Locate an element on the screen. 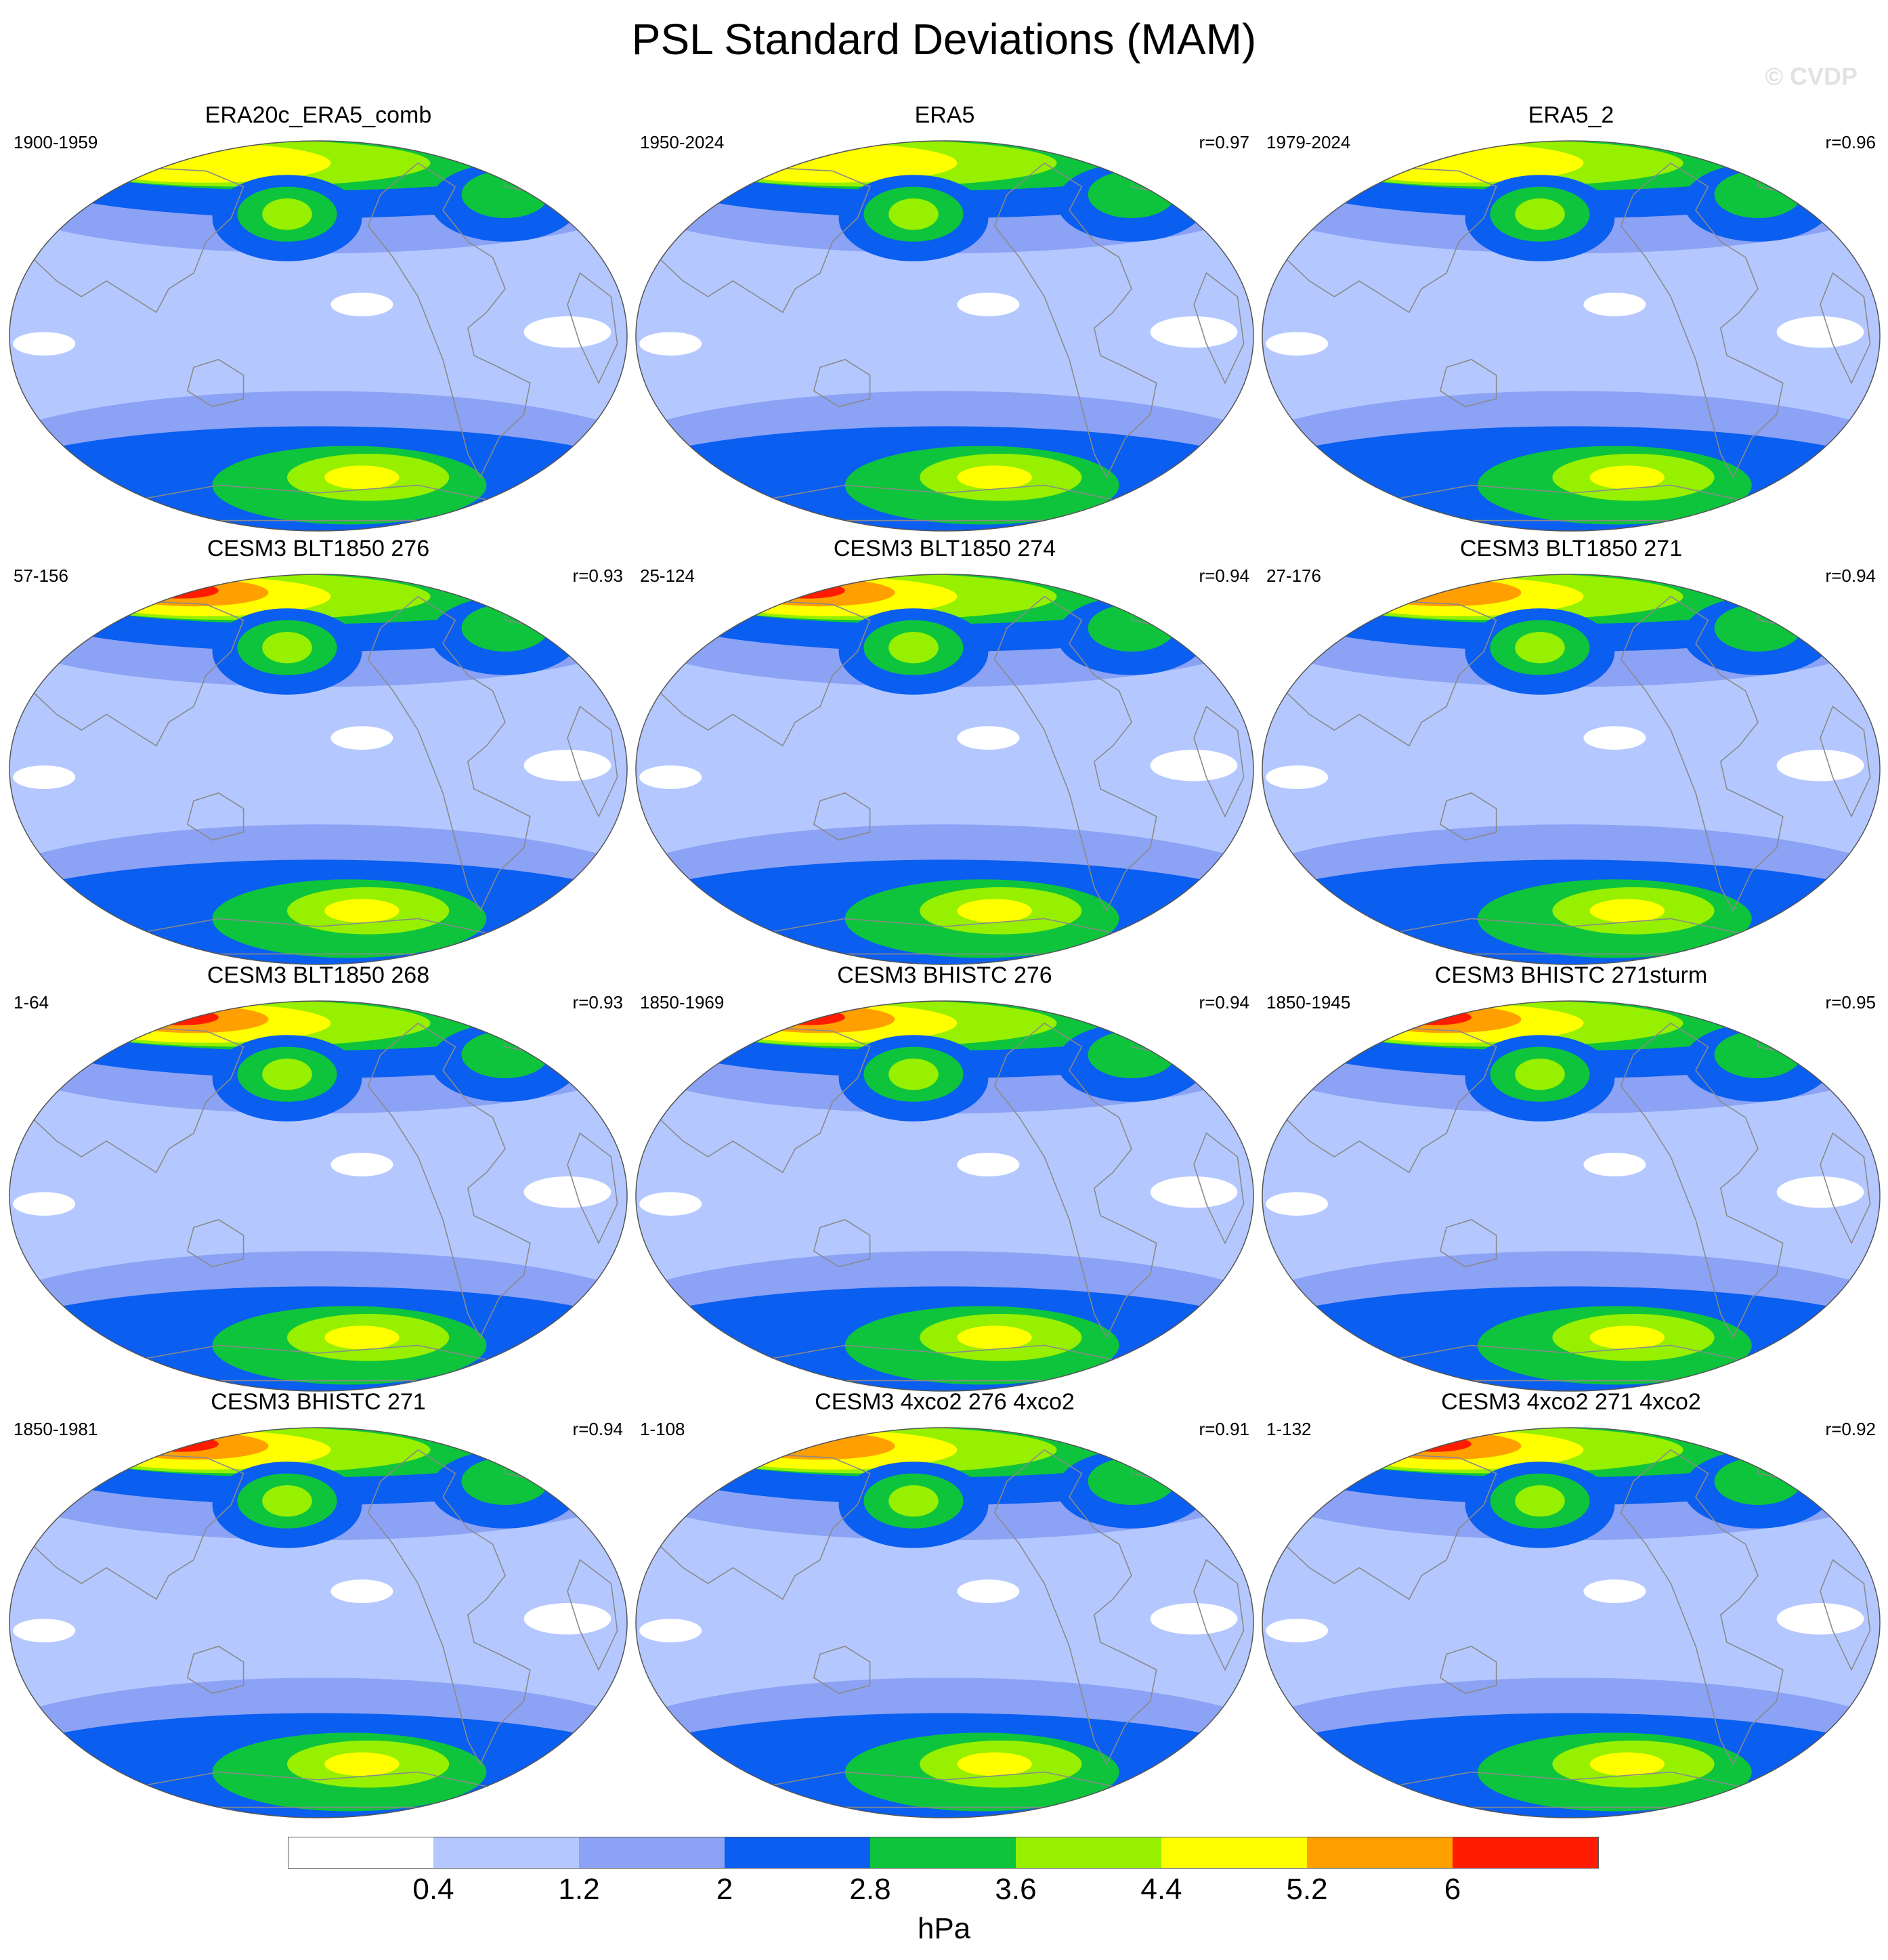 The height and width of the screenshot is (1960, 1888). map-panel: CESM3 BLT1850 274 25-124 r=0.94 is located at coordinates (944, 750).